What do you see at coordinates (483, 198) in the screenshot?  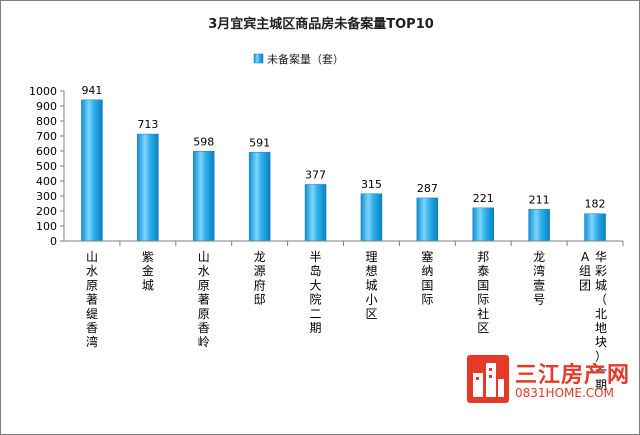 I see `bar-value-label: 221` at bounding box center [483, 198].